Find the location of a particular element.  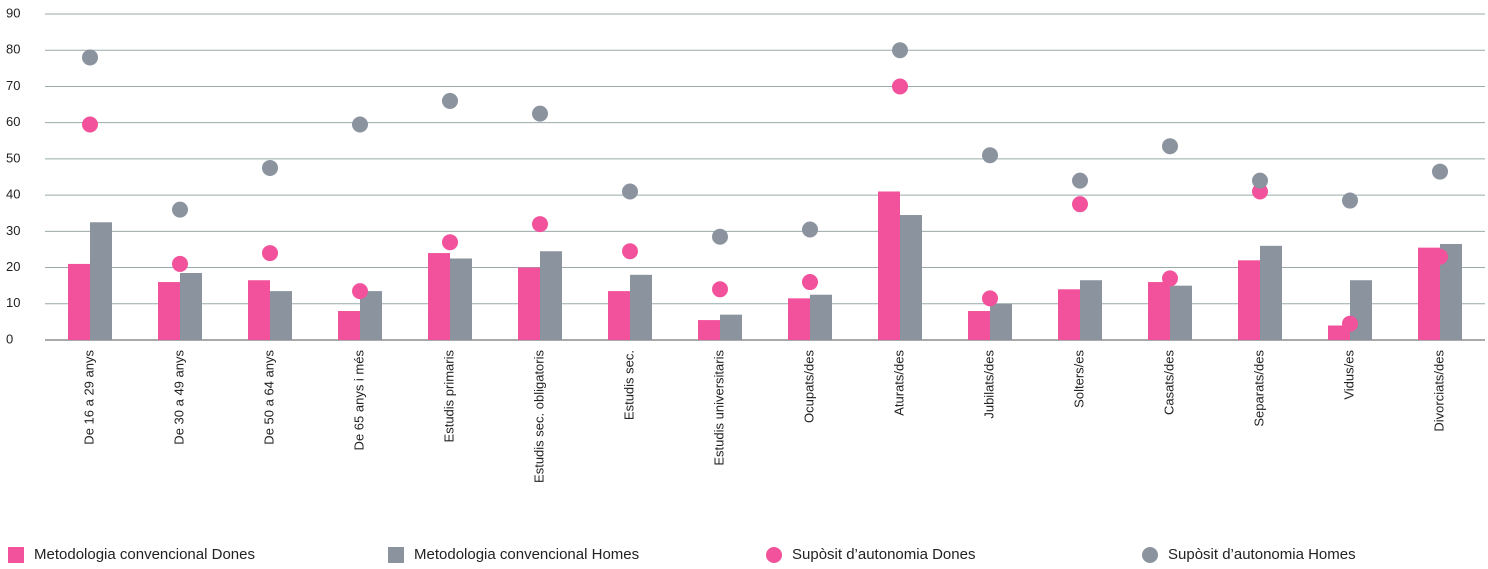

y-tick-label: 70 is located at coordinates (13, 85).